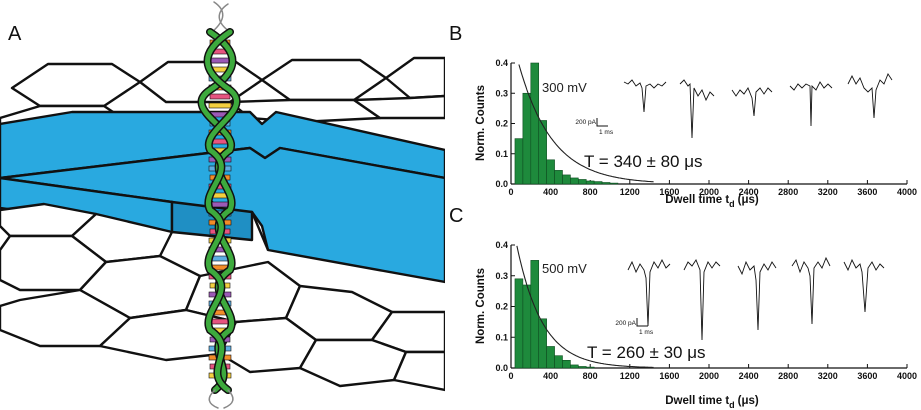  I want to click on panel-label-b: B, so click(455, 34).